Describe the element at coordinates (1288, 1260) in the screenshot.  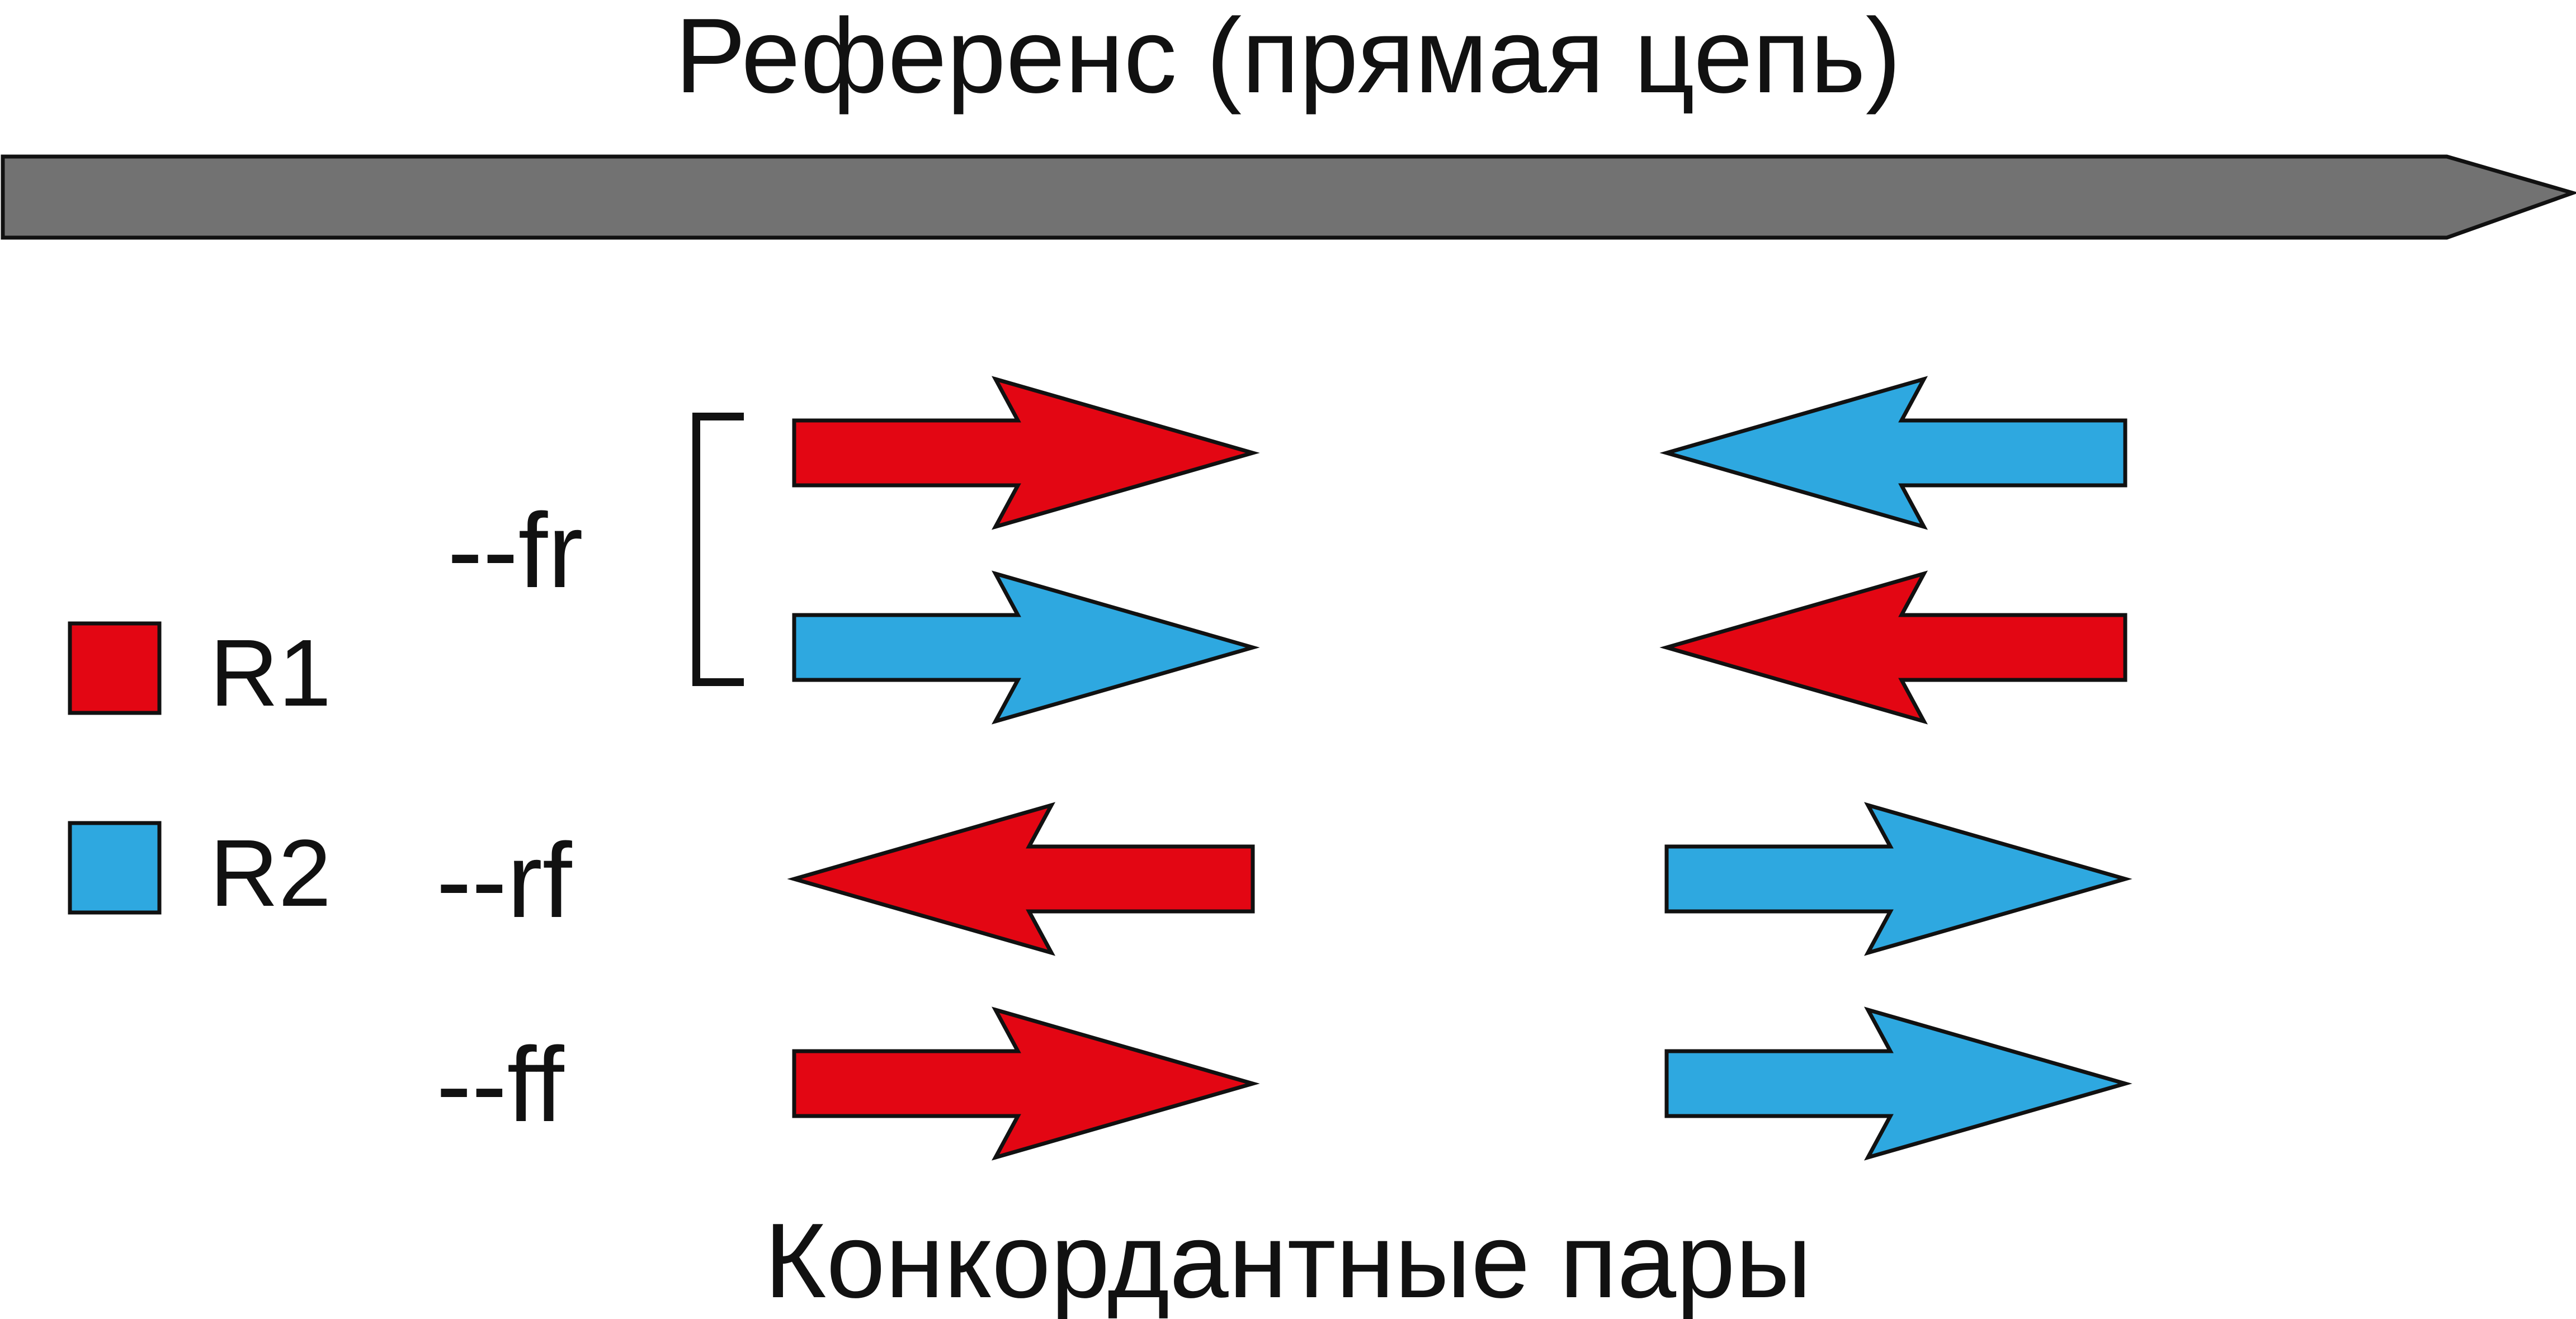
I see `concordant-pairs-caption: Конкордантные пары` at that location.